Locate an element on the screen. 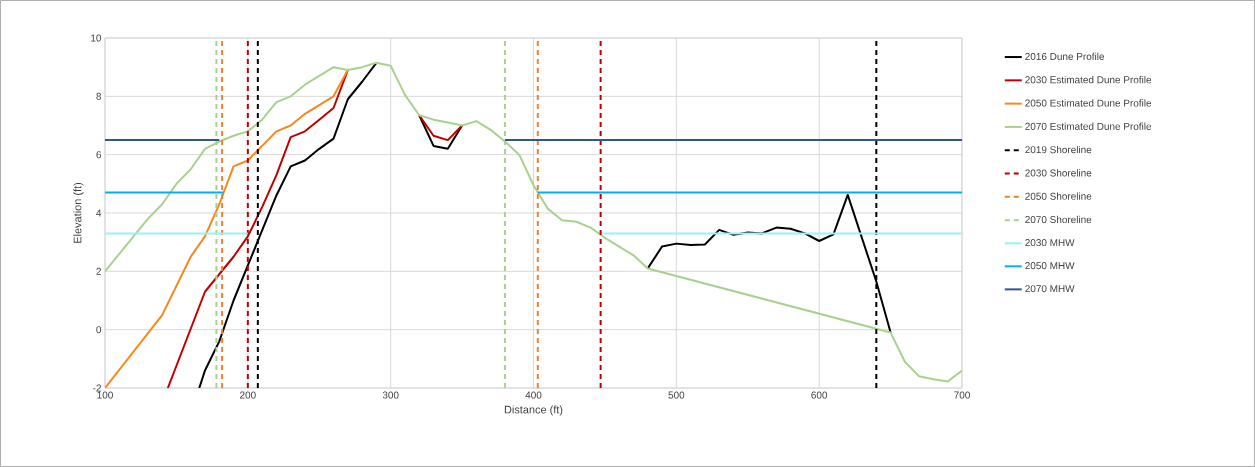 Image resolution: width=1255 pixels, height=467 pixels. y-tick-label: -2 is located at coordinates (97, 388).